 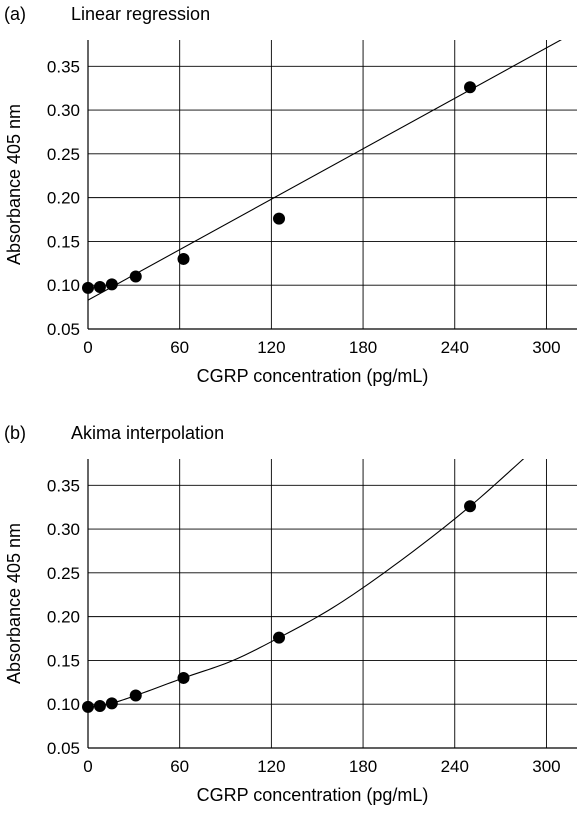 I want to click on panel-b-label: (b), so click(x=15, y=433).